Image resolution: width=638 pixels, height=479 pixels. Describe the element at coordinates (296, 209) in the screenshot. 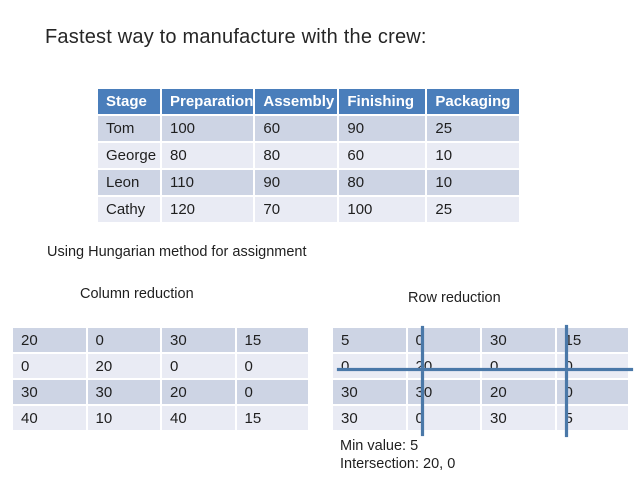

I see `crew-cell: 70` at that location.